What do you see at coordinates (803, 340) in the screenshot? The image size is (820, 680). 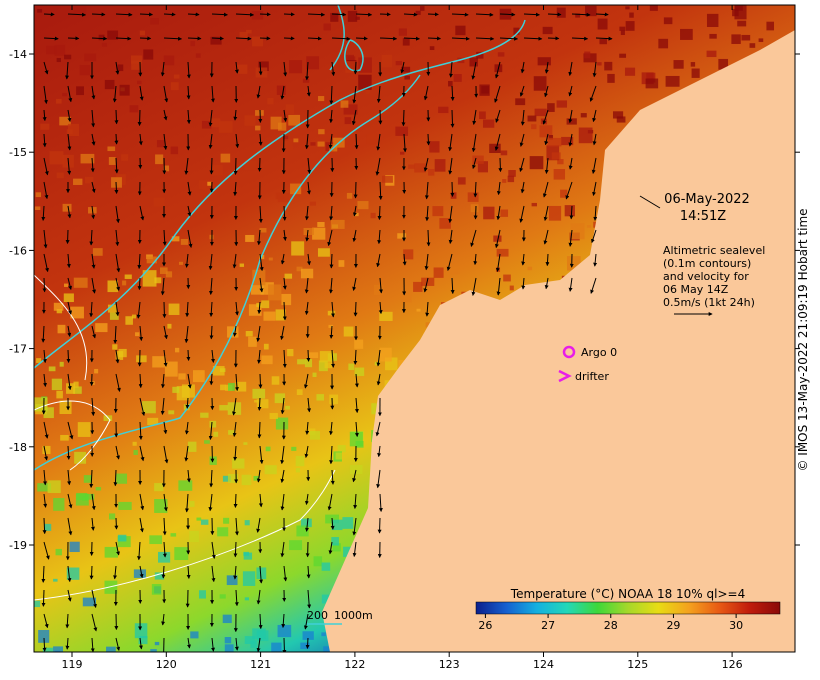 I see `credit-text: © IMOS 13-May-2022 21:09:19 Hobart time` at bounding box center [803, 340].